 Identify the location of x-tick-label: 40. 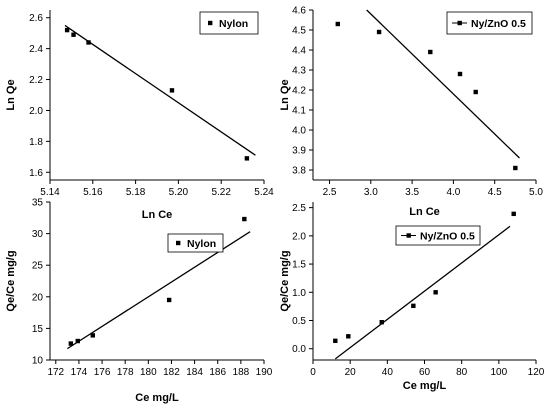
(388, 372).